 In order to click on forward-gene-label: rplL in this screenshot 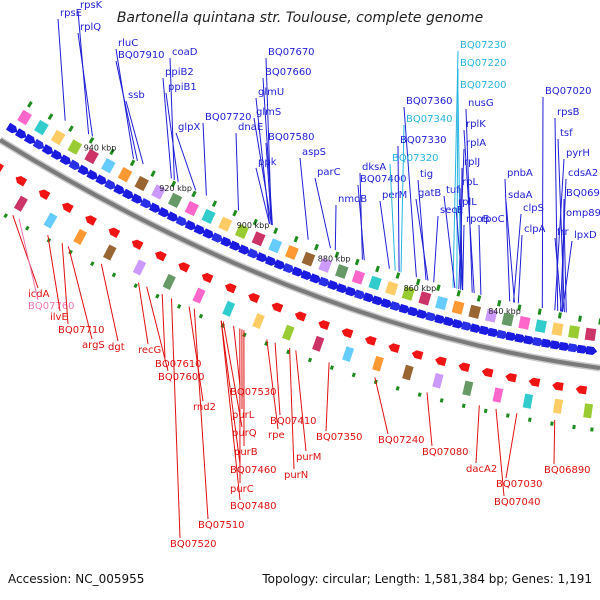, I will do `click(467, 202)`.